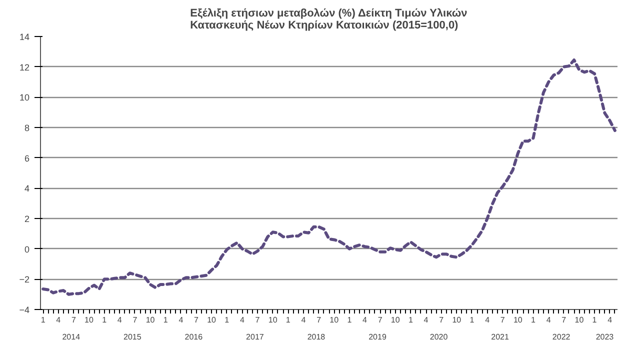  What do you see at coordinates (24, 67) in the screenshot?
I see `y-tick-label: 12` at bounding box center [24, 67].